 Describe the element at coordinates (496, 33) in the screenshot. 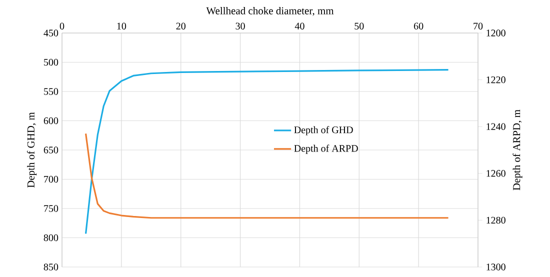

I see `y2-tick-label: 1200` at that location.